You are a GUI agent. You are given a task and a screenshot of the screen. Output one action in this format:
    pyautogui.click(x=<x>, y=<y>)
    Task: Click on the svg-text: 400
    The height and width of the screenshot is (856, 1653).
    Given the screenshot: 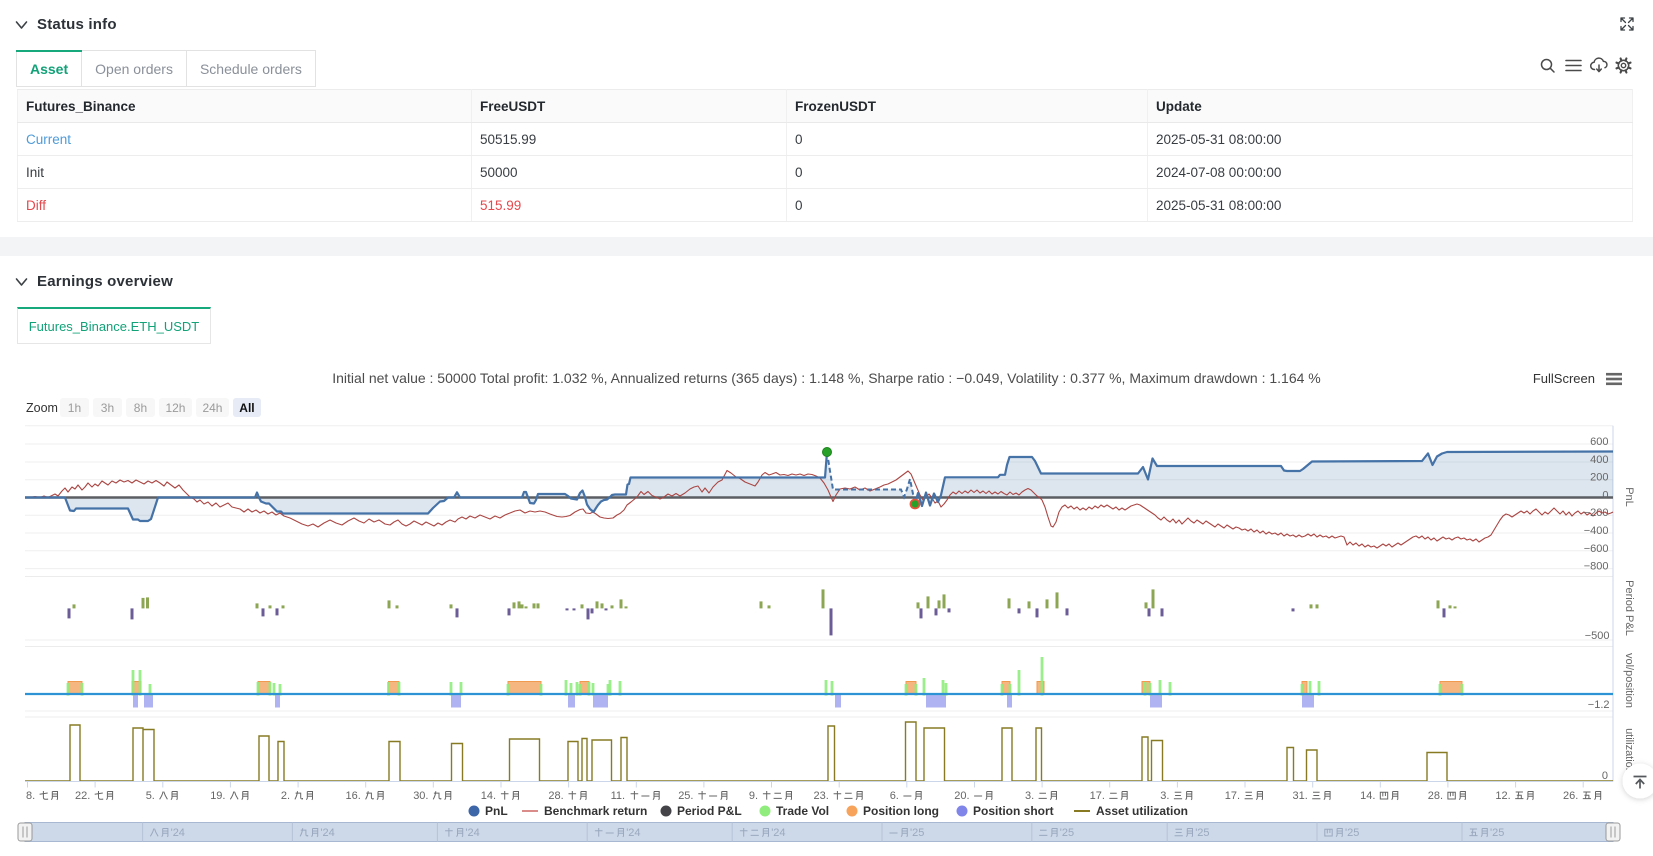 What is the action you would take?
    pyautogui.click(x=1599, y=460)
    